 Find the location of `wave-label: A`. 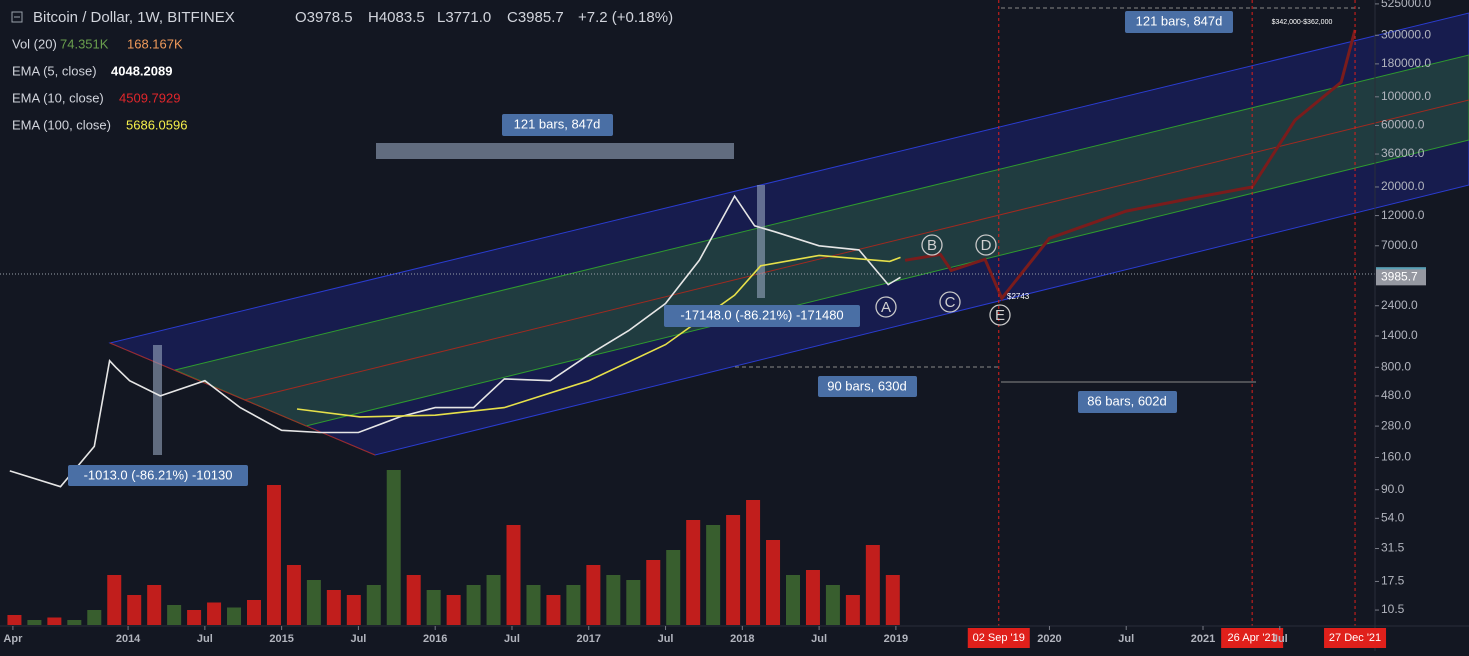

wave-label: A is located at coordinates (886, 307).